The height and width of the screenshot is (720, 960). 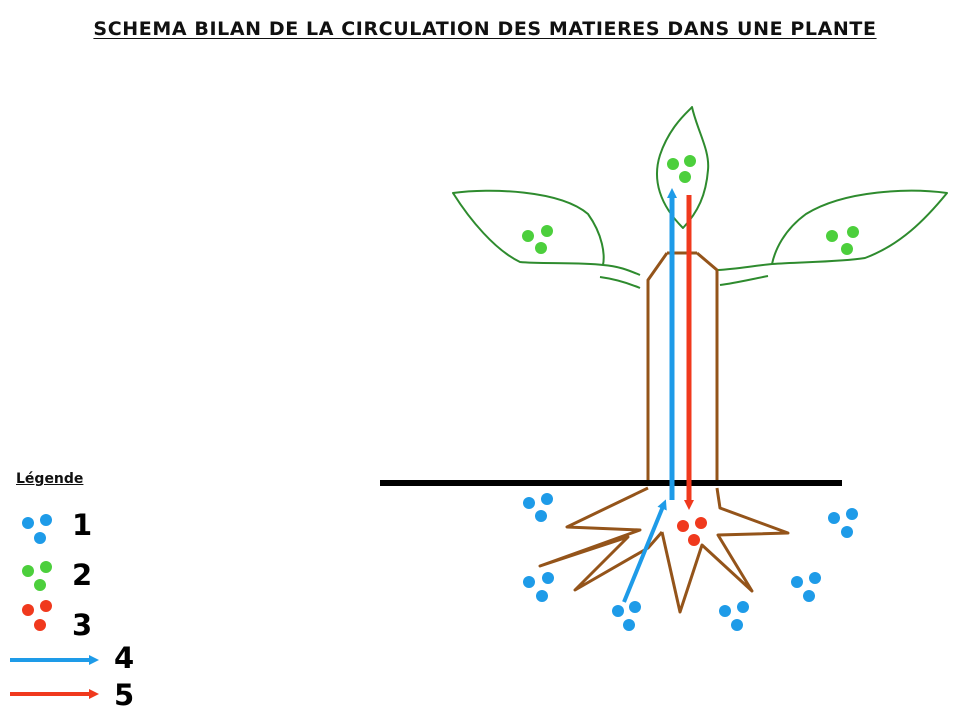 I want to click on red-dots-icon, so click(x=37, y=615).